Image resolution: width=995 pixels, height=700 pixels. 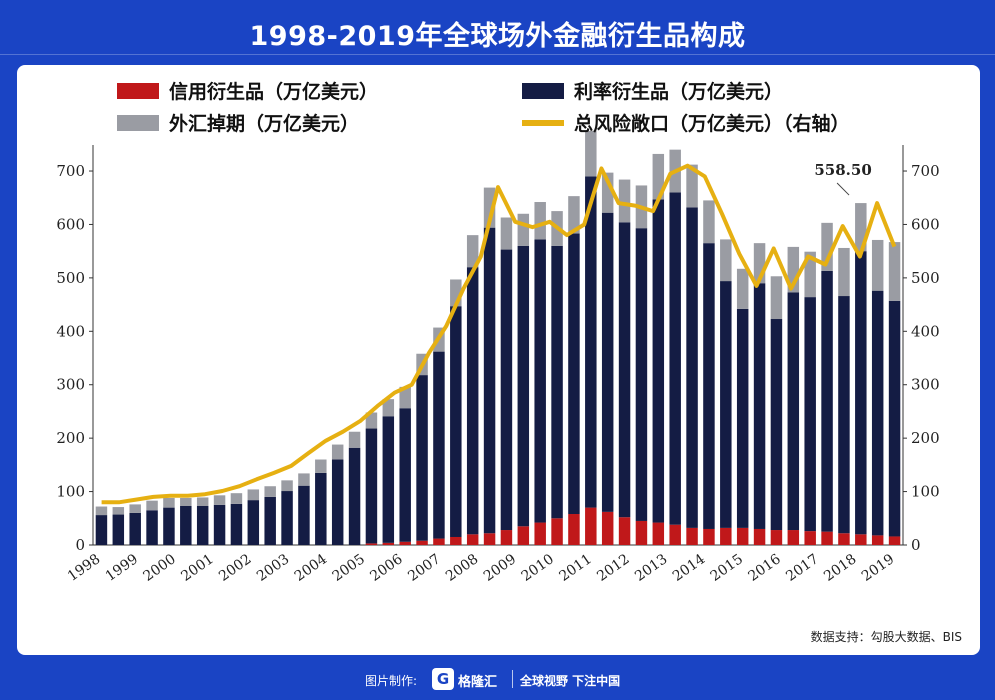 What do you see at coordinates (273, 568) in the screenshot?
I see `x-tick-label: 2003` at bounding box center [273, 568].